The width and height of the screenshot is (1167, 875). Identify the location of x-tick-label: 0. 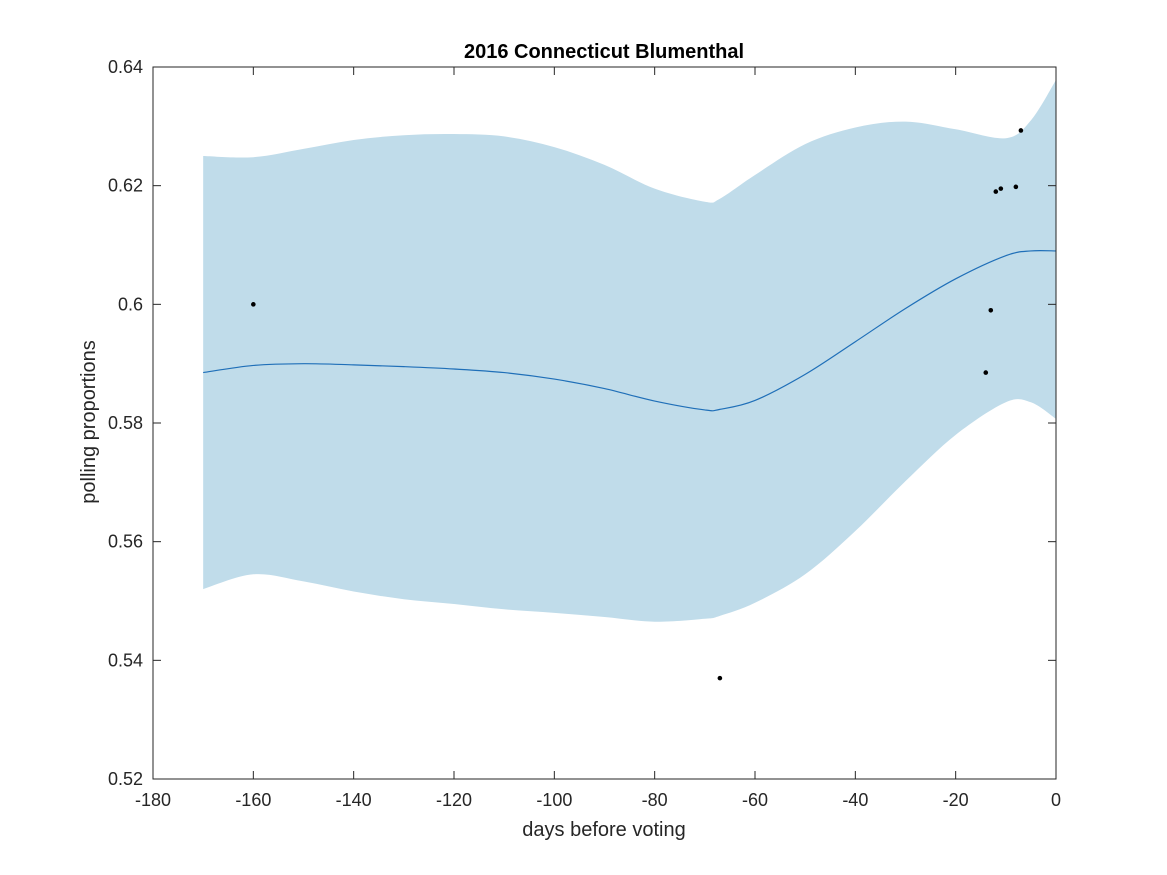
(1056, 800).